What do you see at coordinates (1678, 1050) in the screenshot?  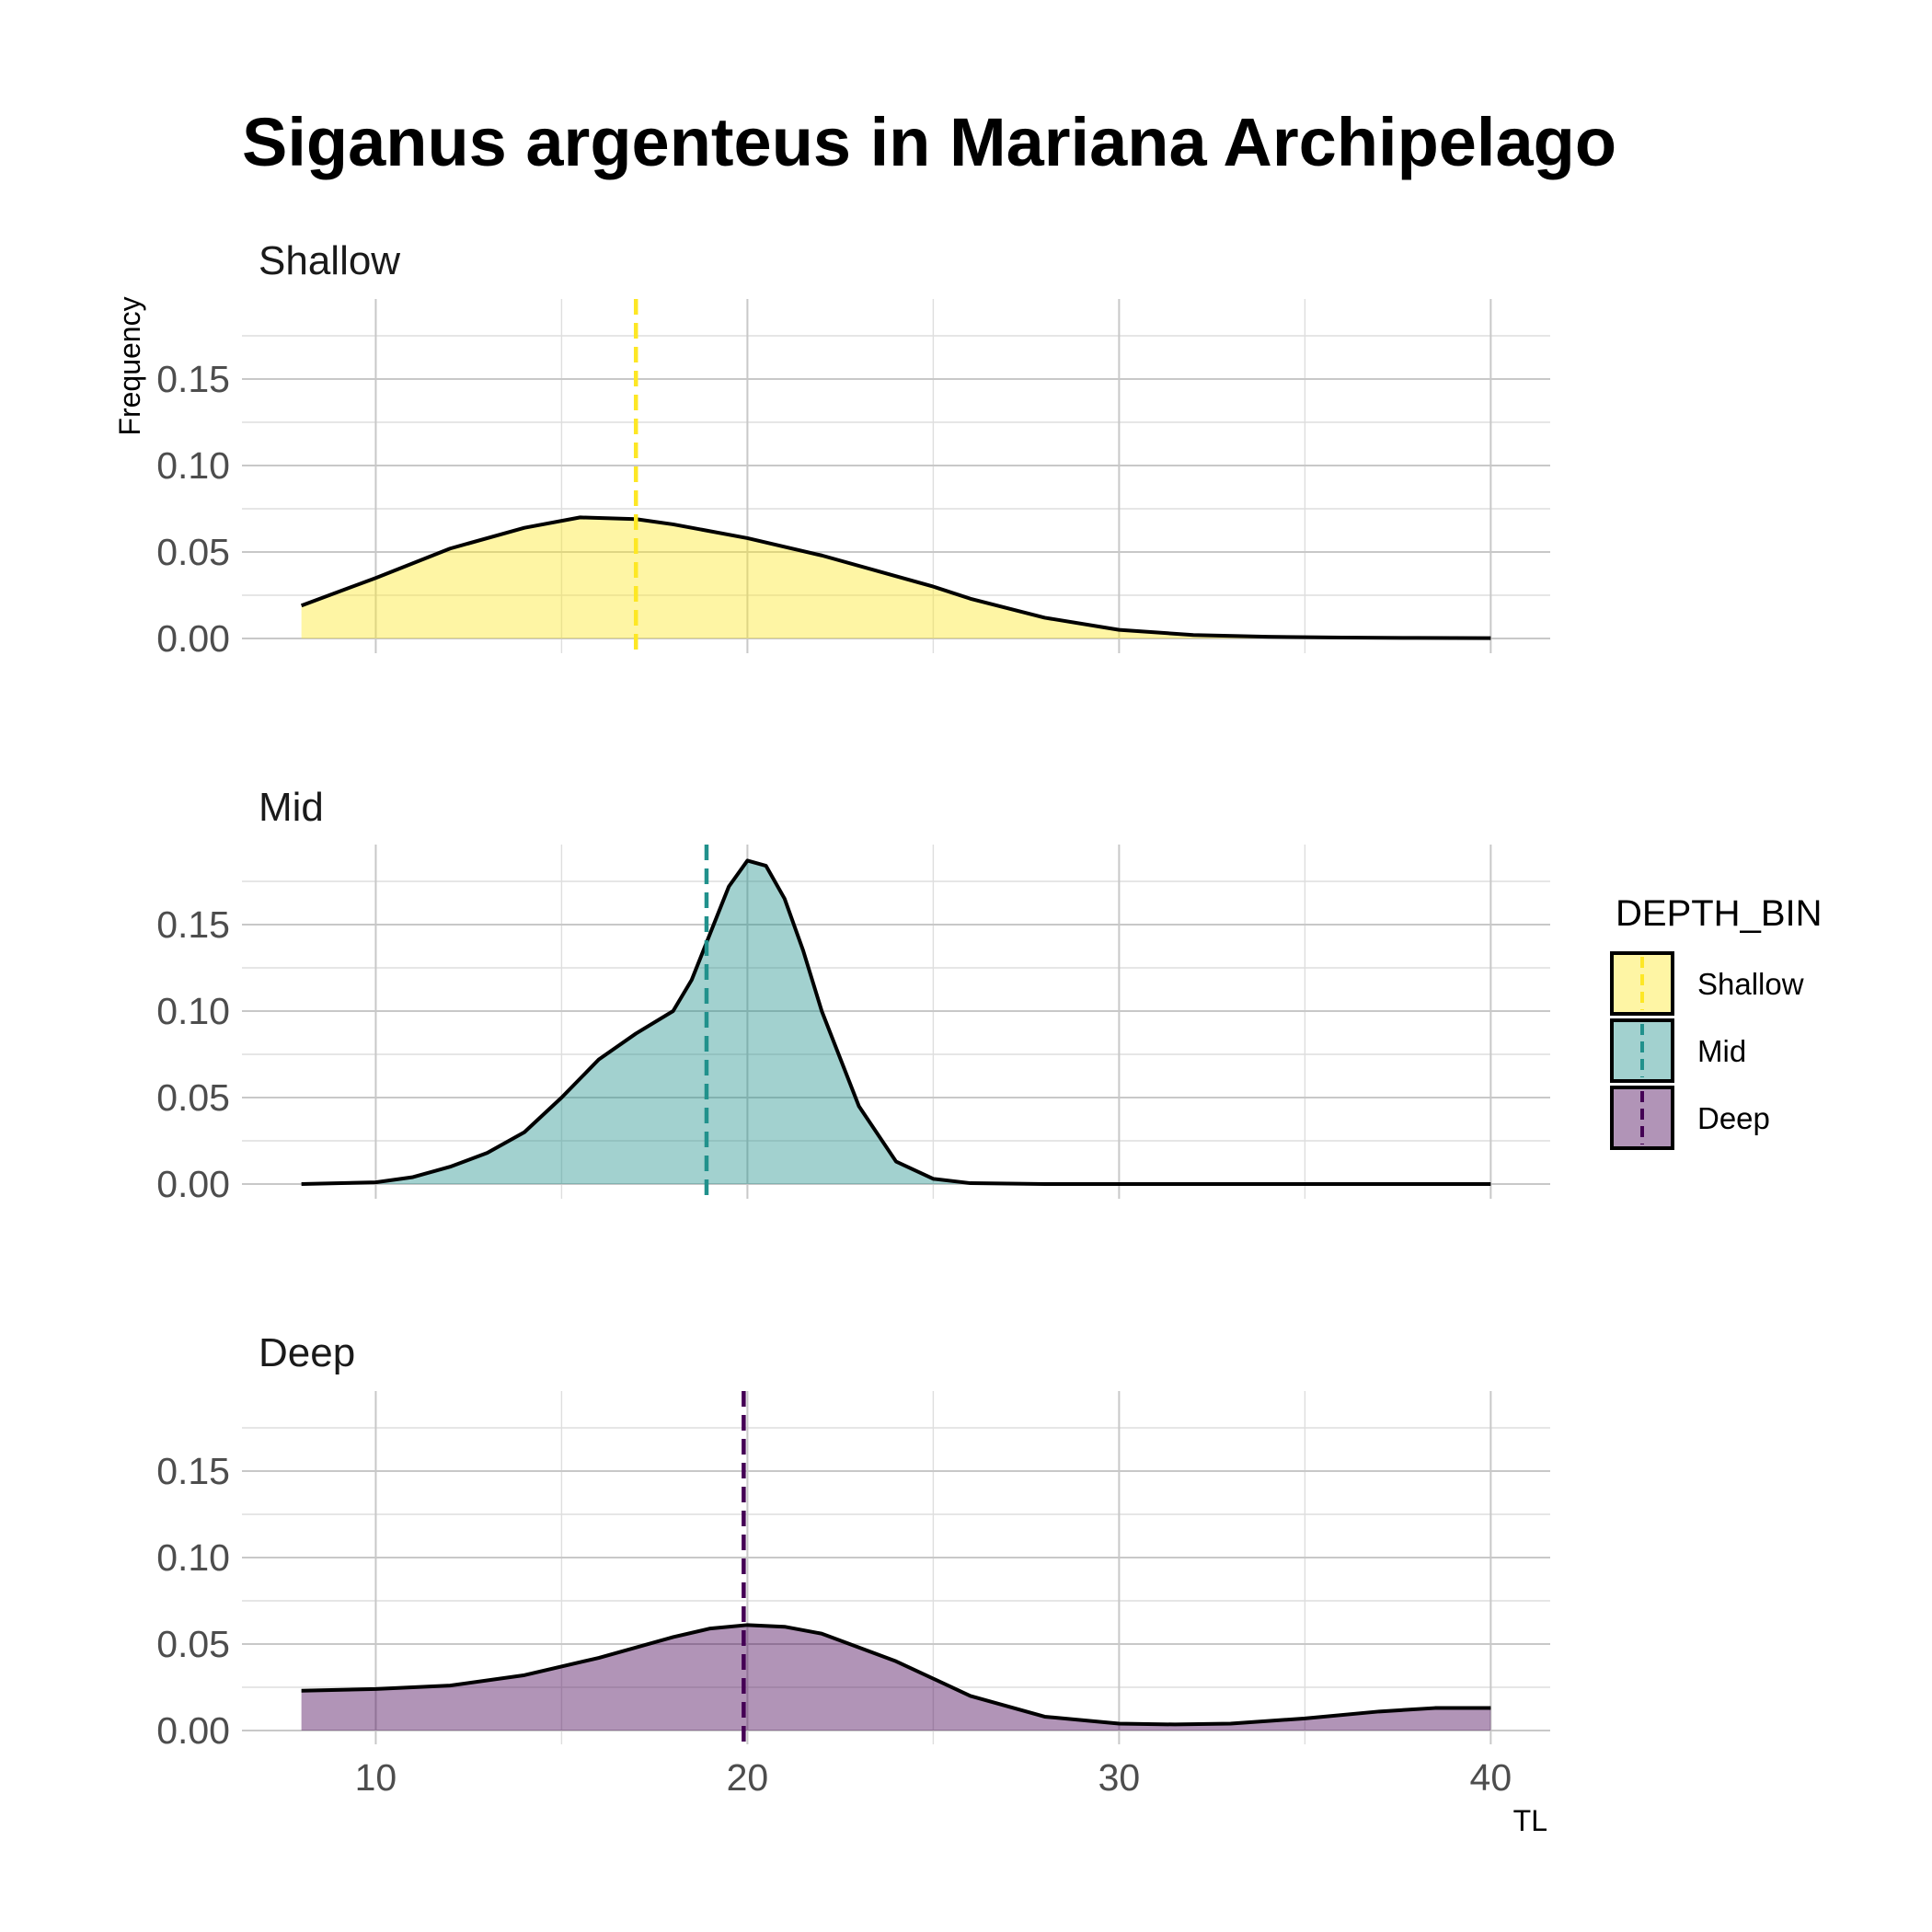 I see `legend-item-mid: Mid` at bounding box center [1678, 1050].